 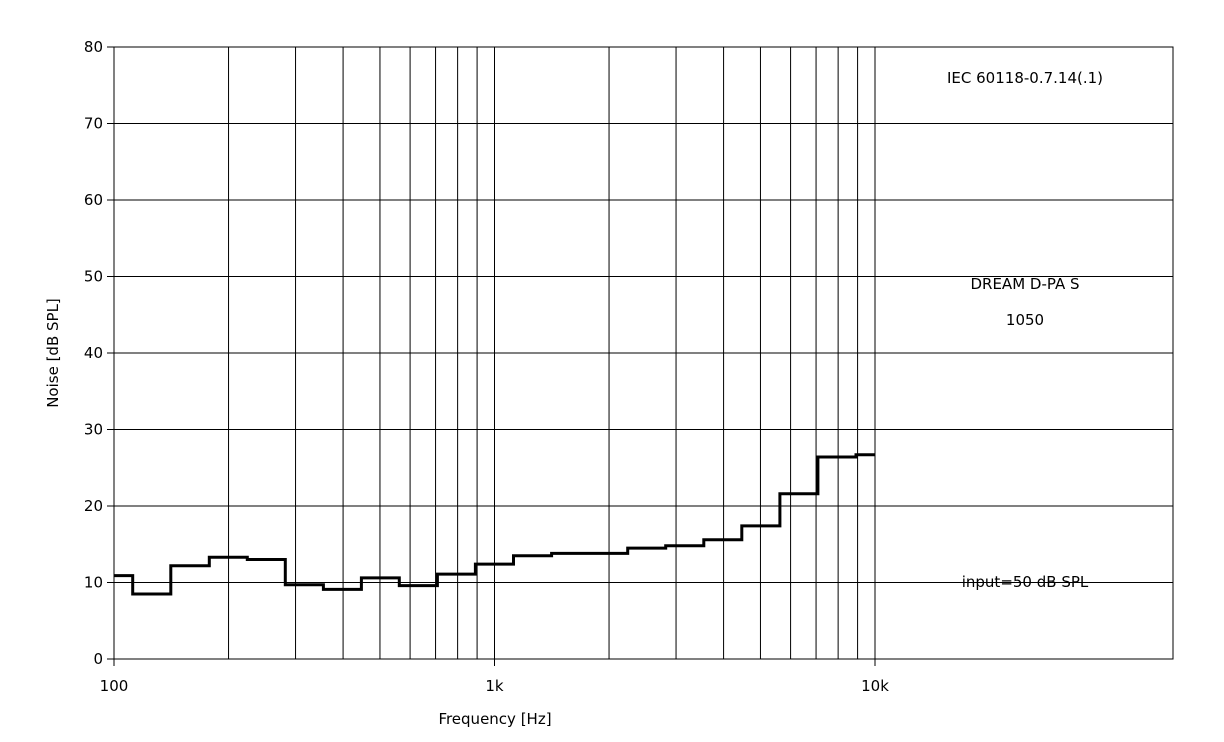 What do you see at coordinates (494, 686) in the screenshot?
I see `x-tick-label: 1k` at bounding box center [494, 686].